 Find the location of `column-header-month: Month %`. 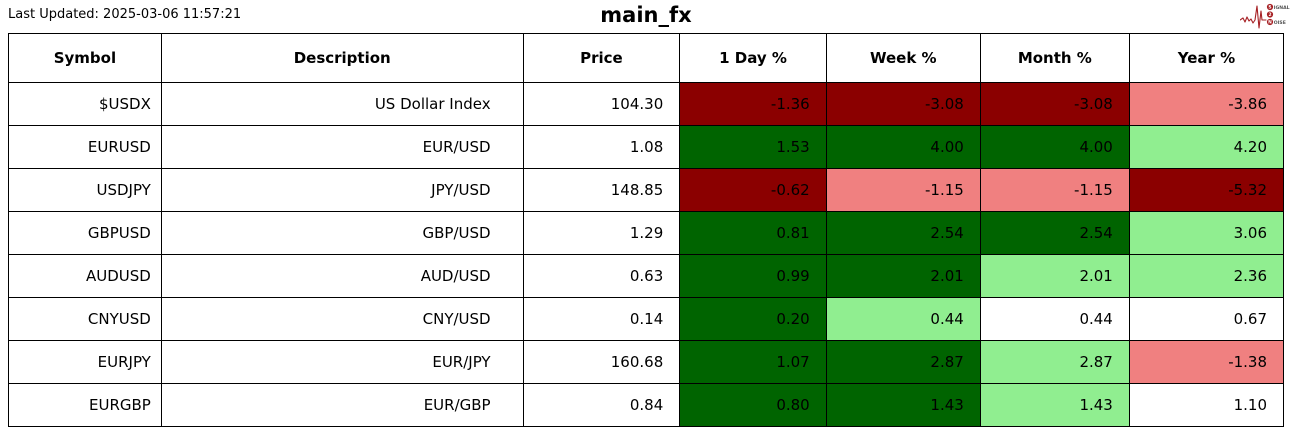

column-header-month: Month % is located at coordinates (1054, 58).